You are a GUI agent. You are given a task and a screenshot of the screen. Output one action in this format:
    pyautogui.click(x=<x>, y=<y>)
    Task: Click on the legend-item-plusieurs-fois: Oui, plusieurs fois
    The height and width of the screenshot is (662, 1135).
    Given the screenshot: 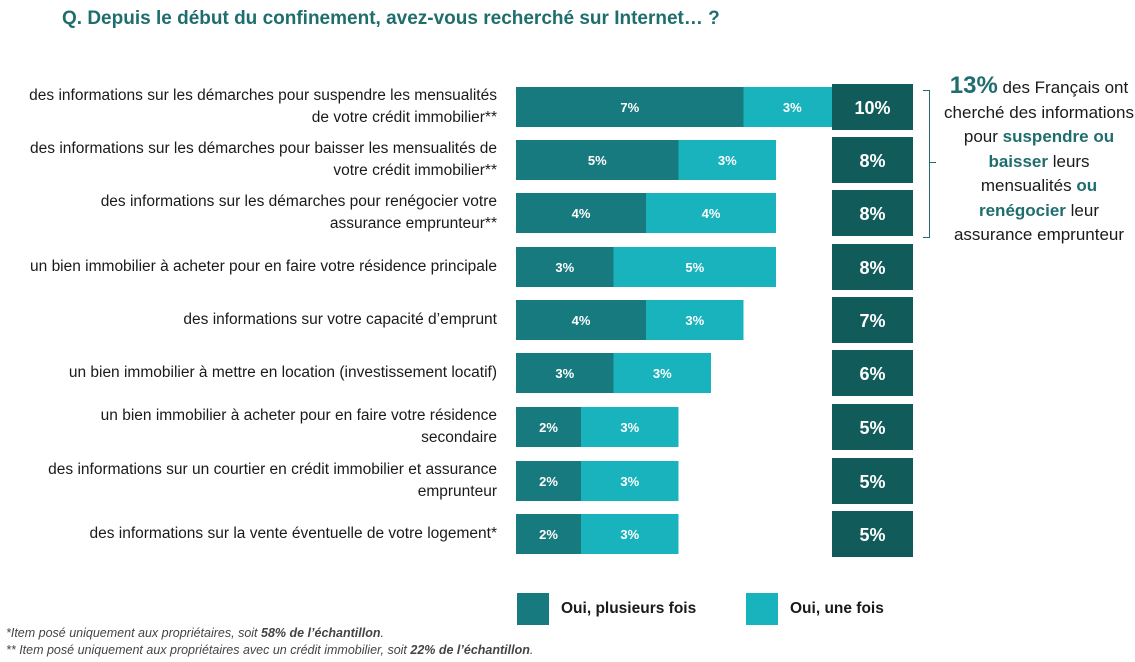 What is the action you would take?
    pyautogui.click(x=606, y=609)
    